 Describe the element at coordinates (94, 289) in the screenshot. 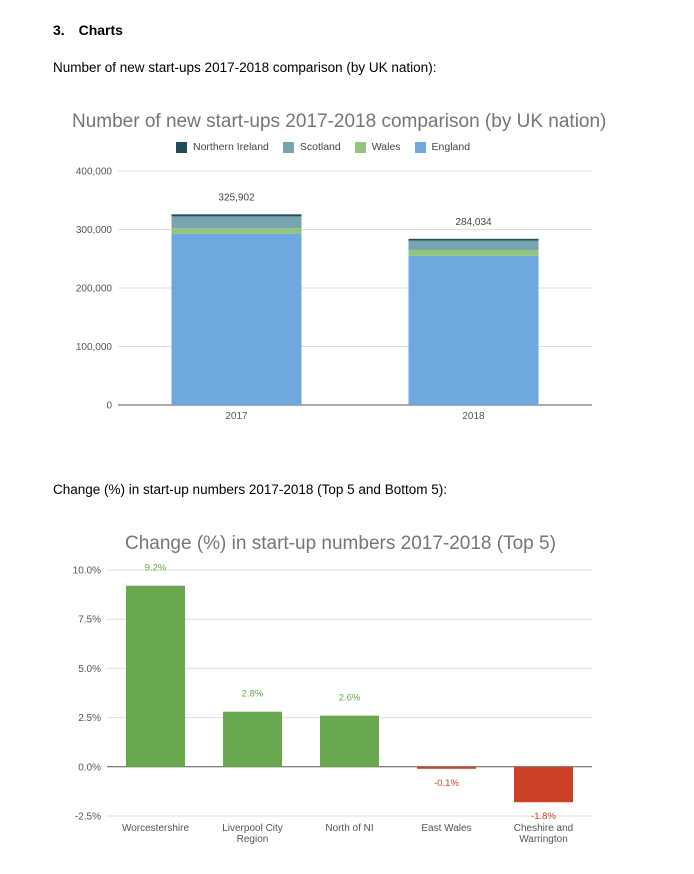

I see `chart1-ytick-label: 200,000` at that location.